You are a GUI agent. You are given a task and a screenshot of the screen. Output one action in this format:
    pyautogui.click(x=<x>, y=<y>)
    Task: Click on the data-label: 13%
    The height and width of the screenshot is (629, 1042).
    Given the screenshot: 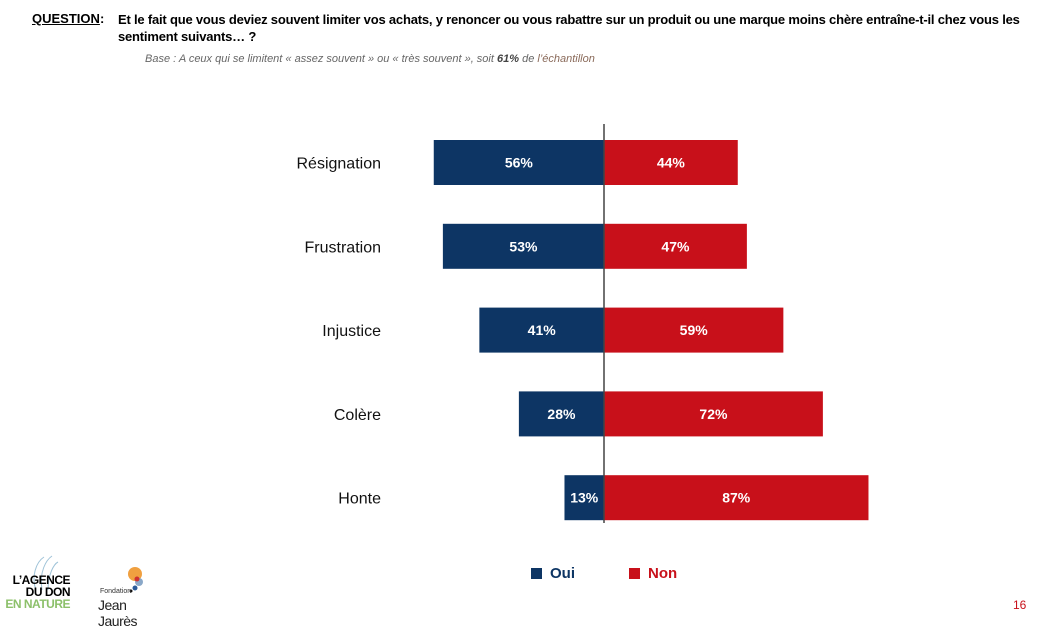 What is the action you would take?
    pyautogui.click(x=584, y=498)
    